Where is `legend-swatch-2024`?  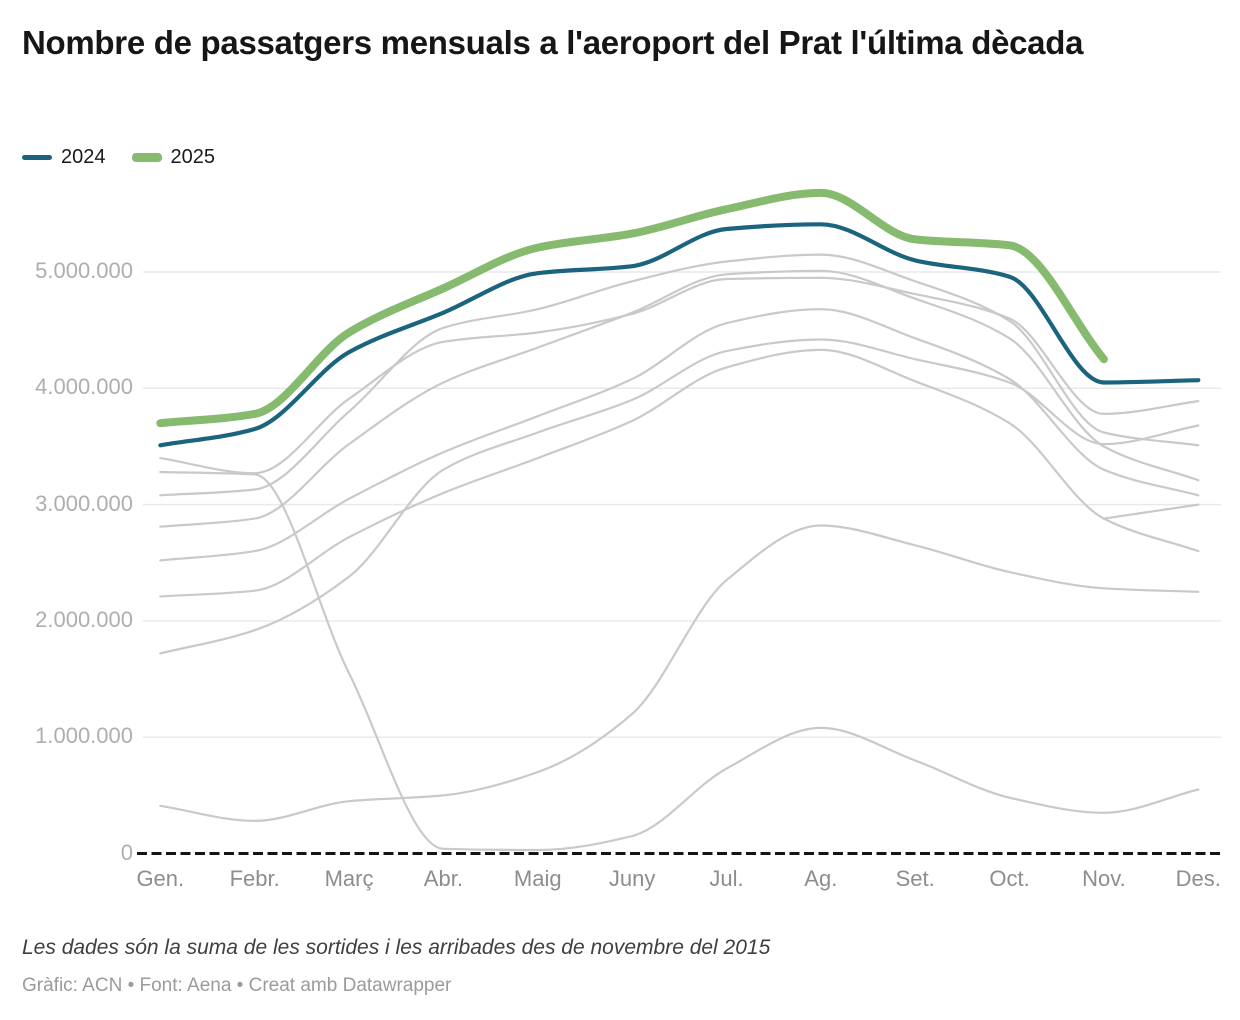 legend-swatch-2024 is located at coordinates (37, 157).